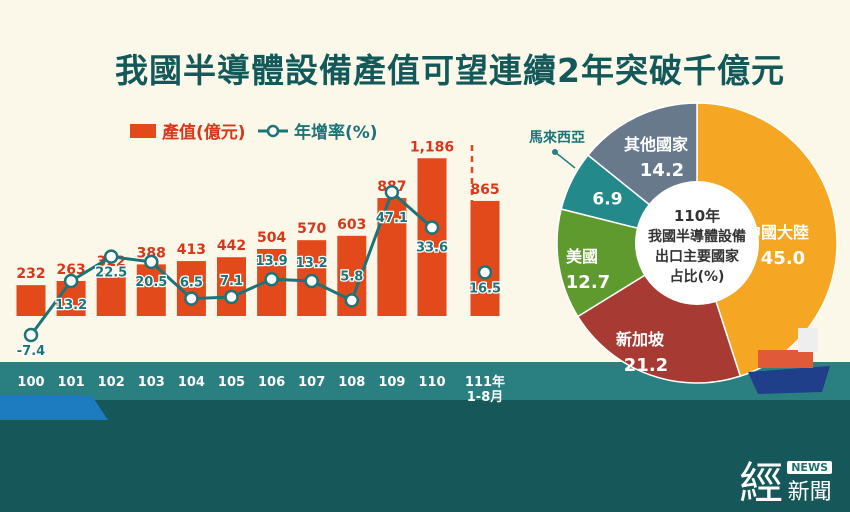  What do you see at coordinates (111, 382) in the screenshot?
I see `x-tick-label: 102` at bounding box center [111, 382].